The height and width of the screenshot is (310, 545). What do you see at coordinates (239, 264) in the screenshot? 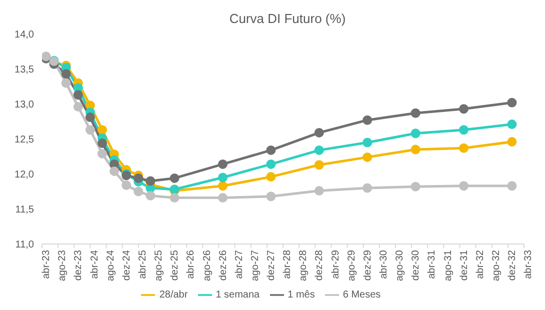
I see `x-tick-label: abr-27` at bounding box center [239, 264].